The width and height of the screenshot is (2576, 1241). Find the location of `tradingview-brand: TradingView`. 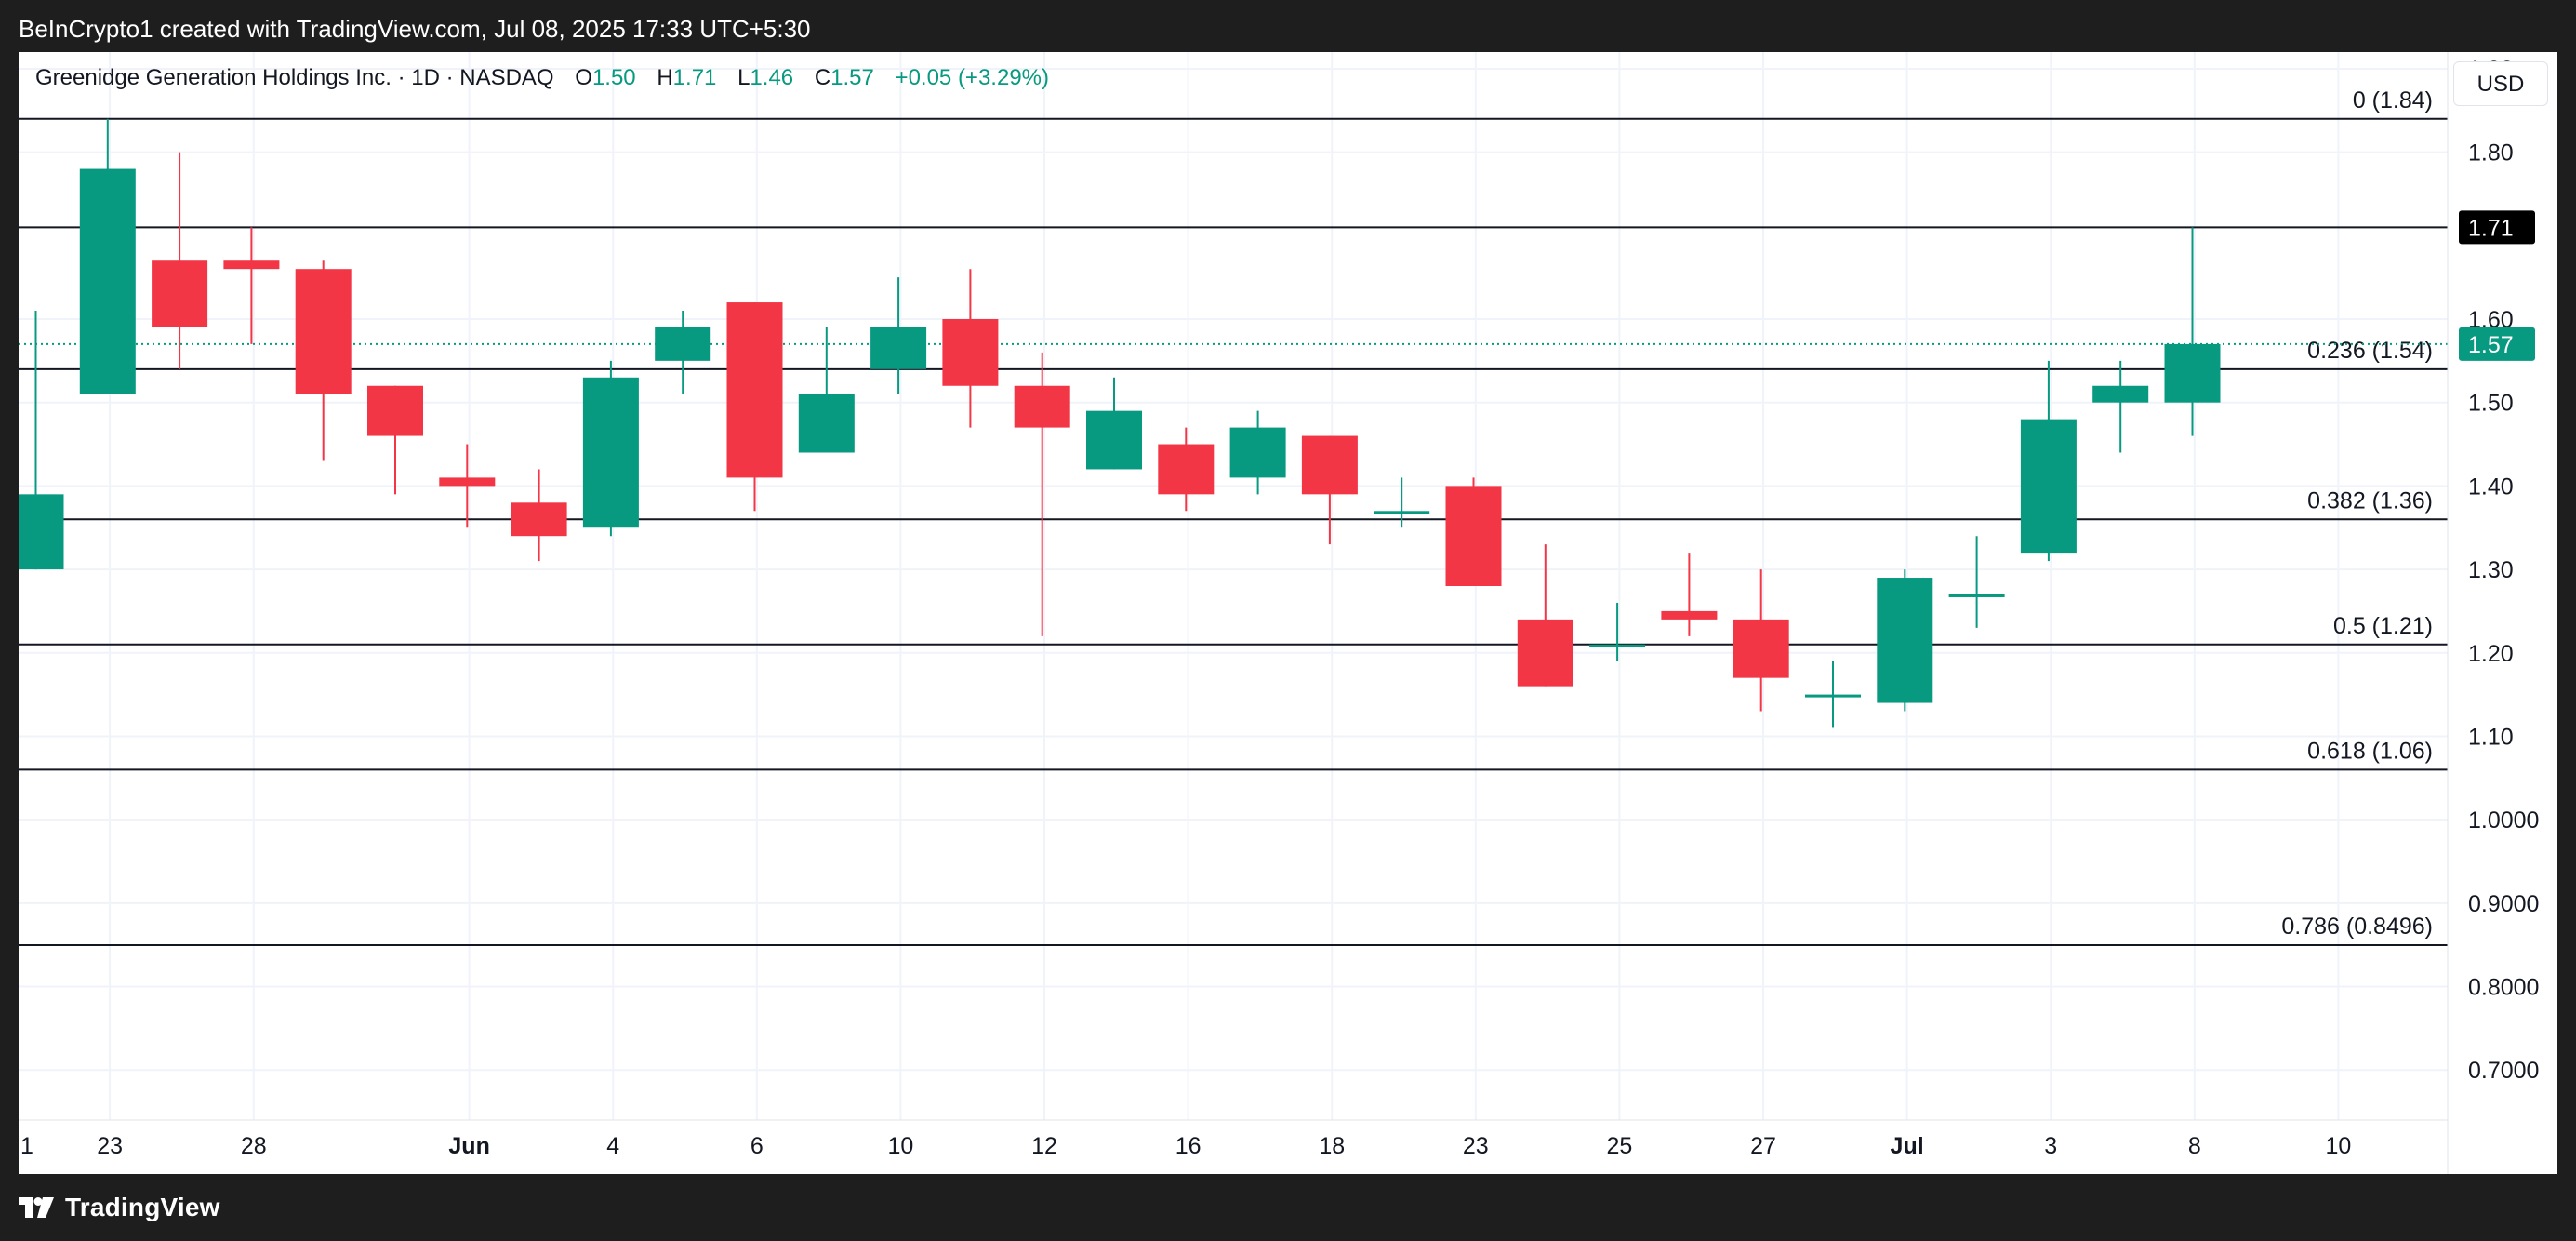

tradingview-brand: TradingView is located at coordinates (142, 1207).